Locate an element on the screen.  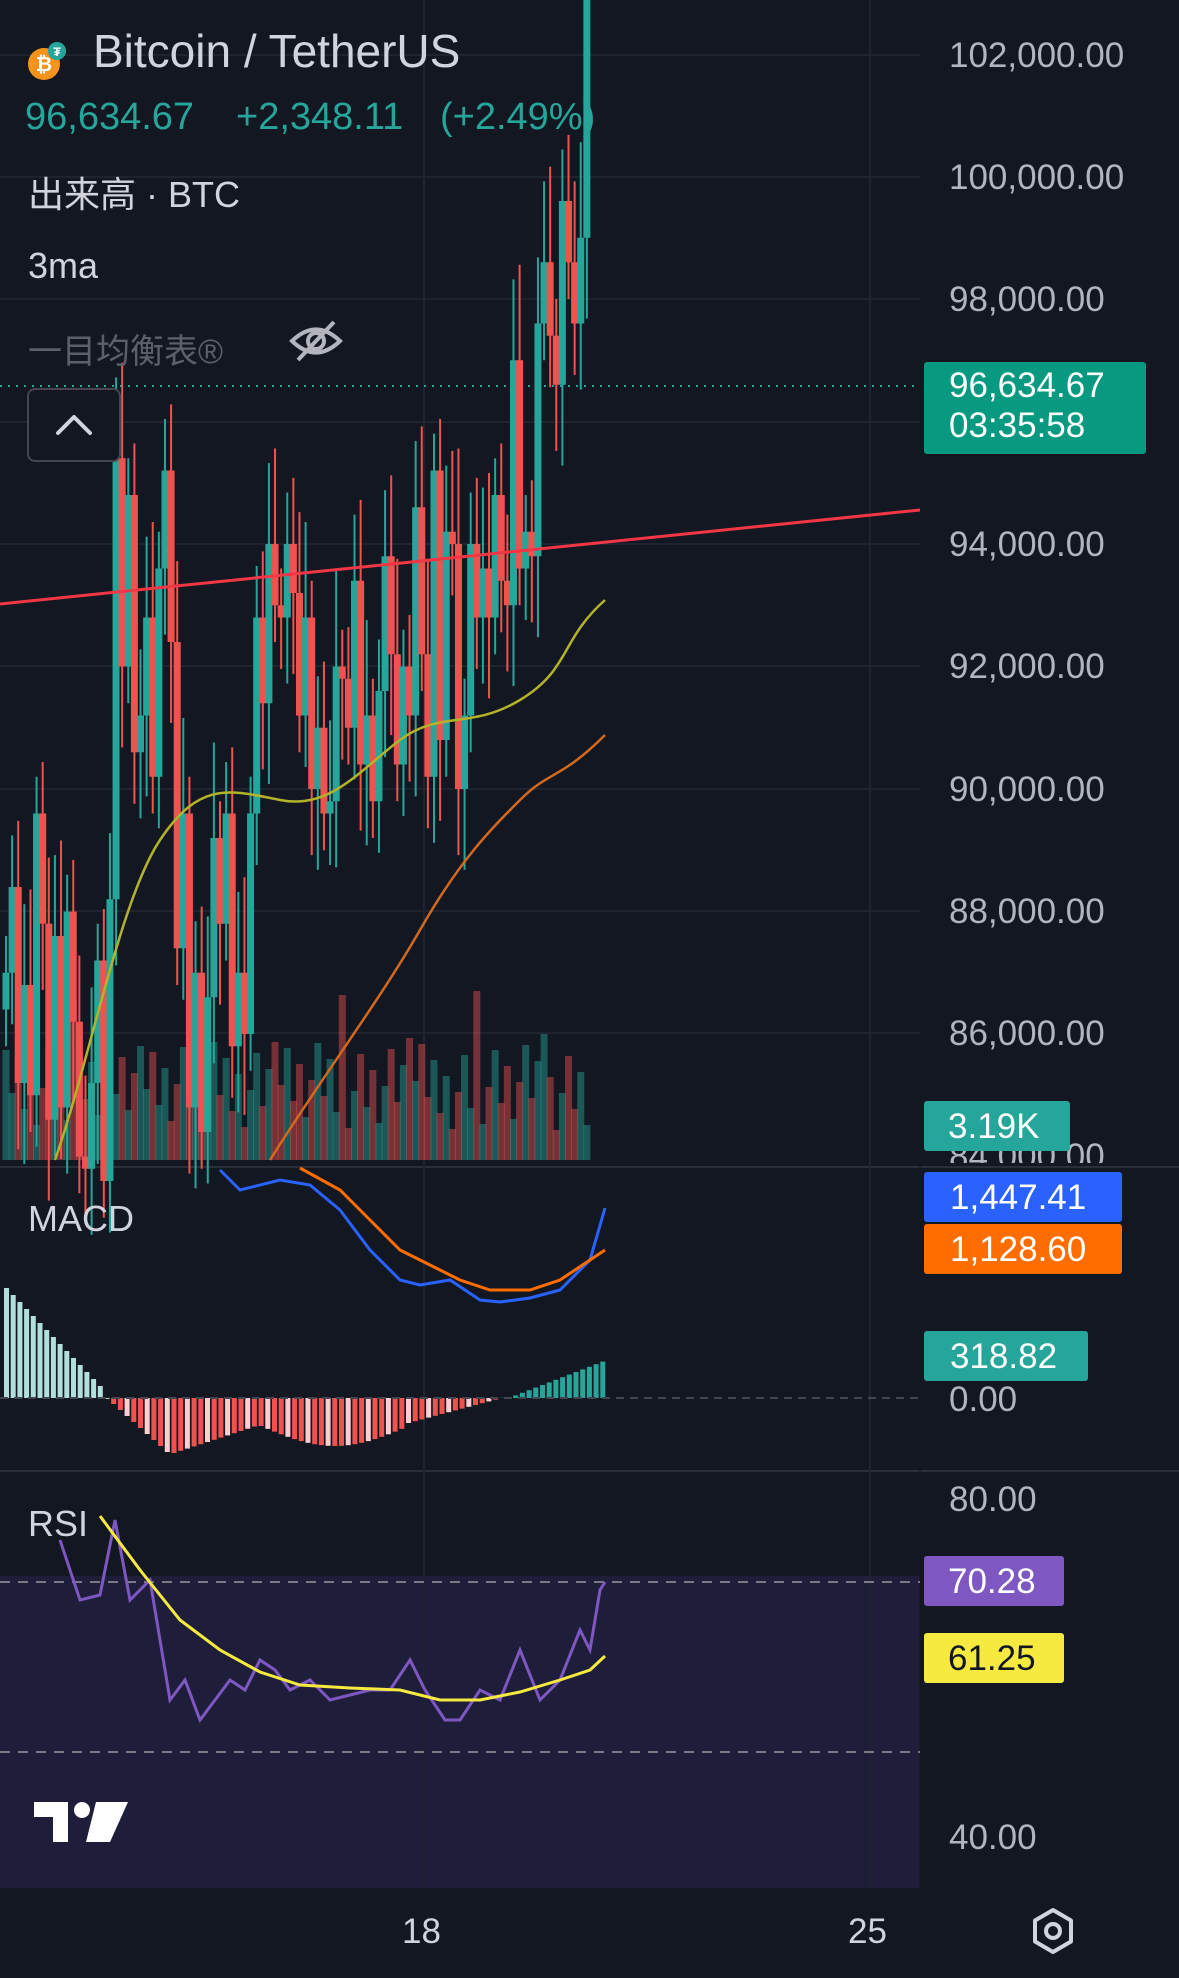
ichimoku-indicator-label: 一目均衡表® is located at coordinates (126, 352).